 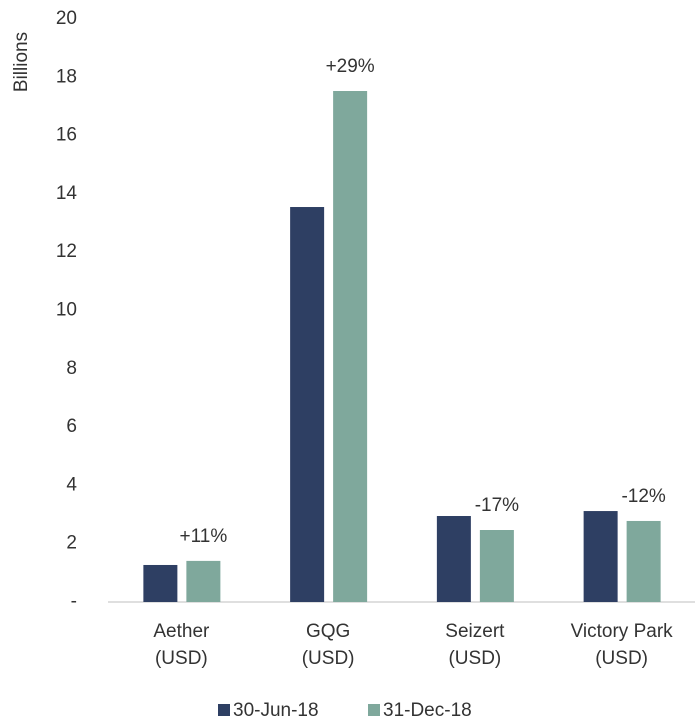 I want to click on y-tick-label: 14, so click(x=67, y=193).